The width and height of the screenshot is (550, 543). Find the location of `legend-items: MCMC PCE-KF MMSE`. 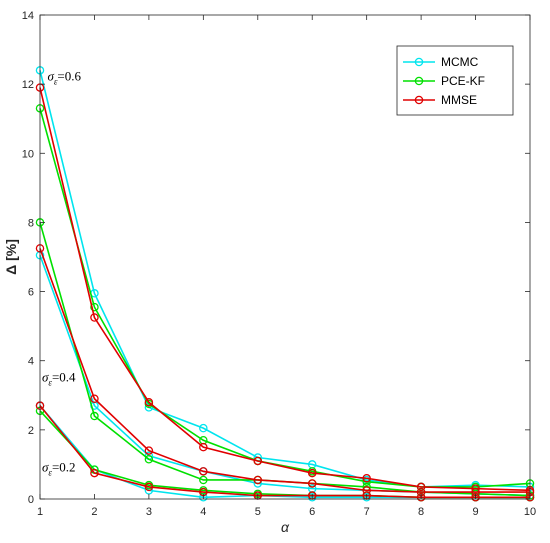

legend-items: MCMC PCE-KF MMSE is located at coordinates (444, 81).